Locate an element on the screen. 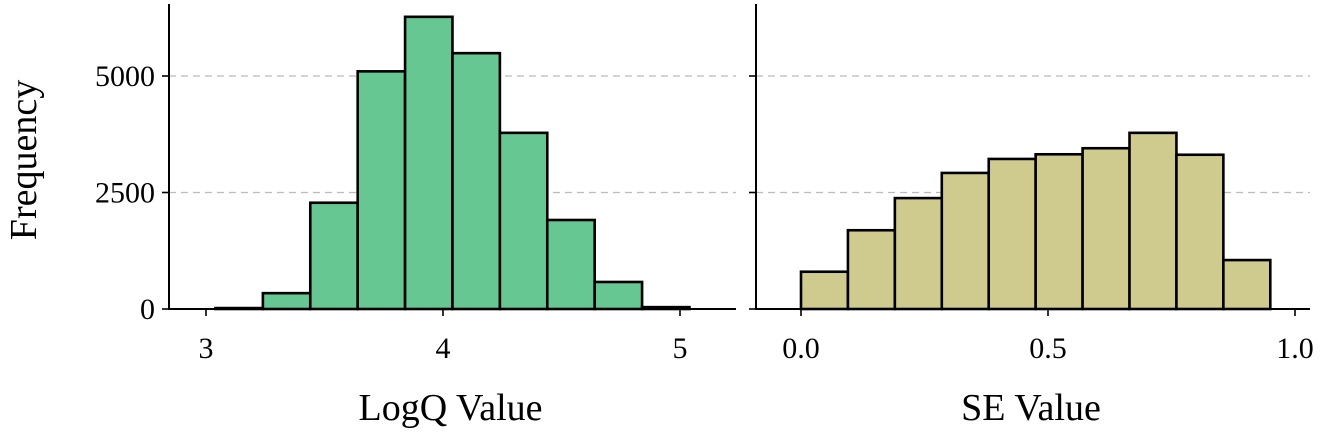  x-tick-label: 0.5 is located at coordinates (1048, 348).